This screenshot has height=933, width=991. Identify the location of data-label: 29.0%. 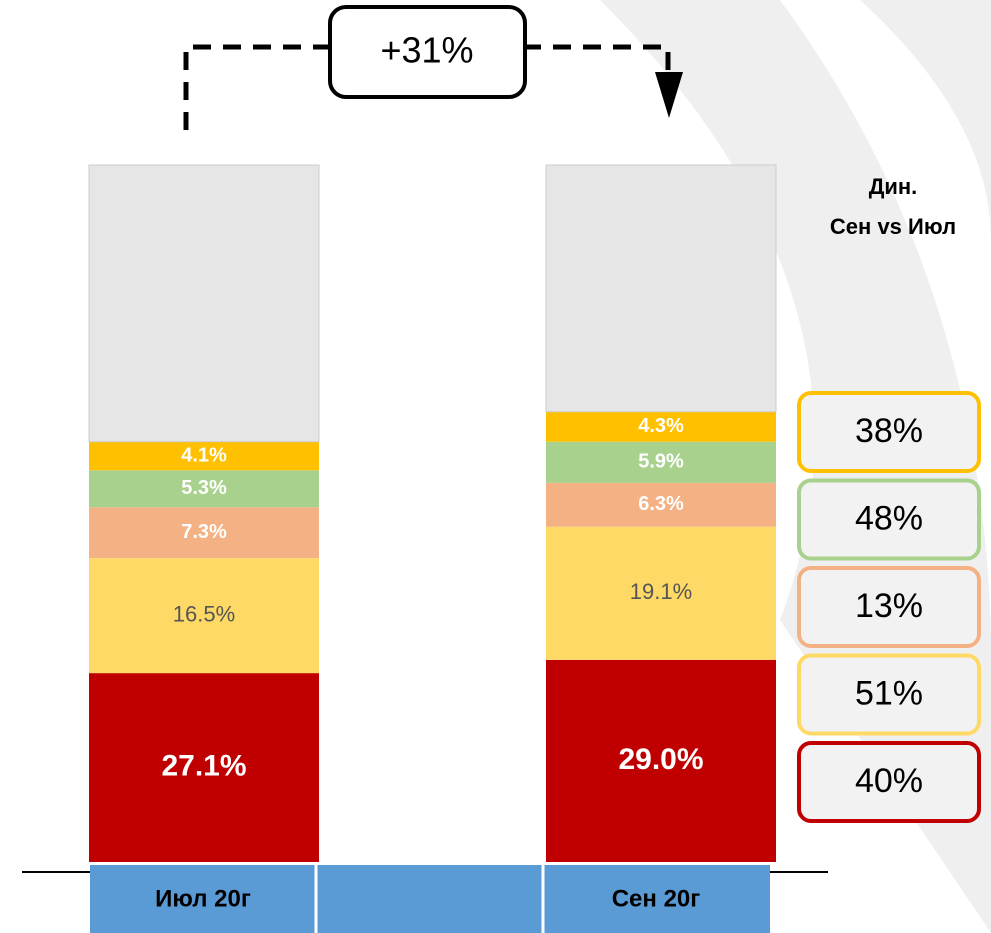
(660, 759).